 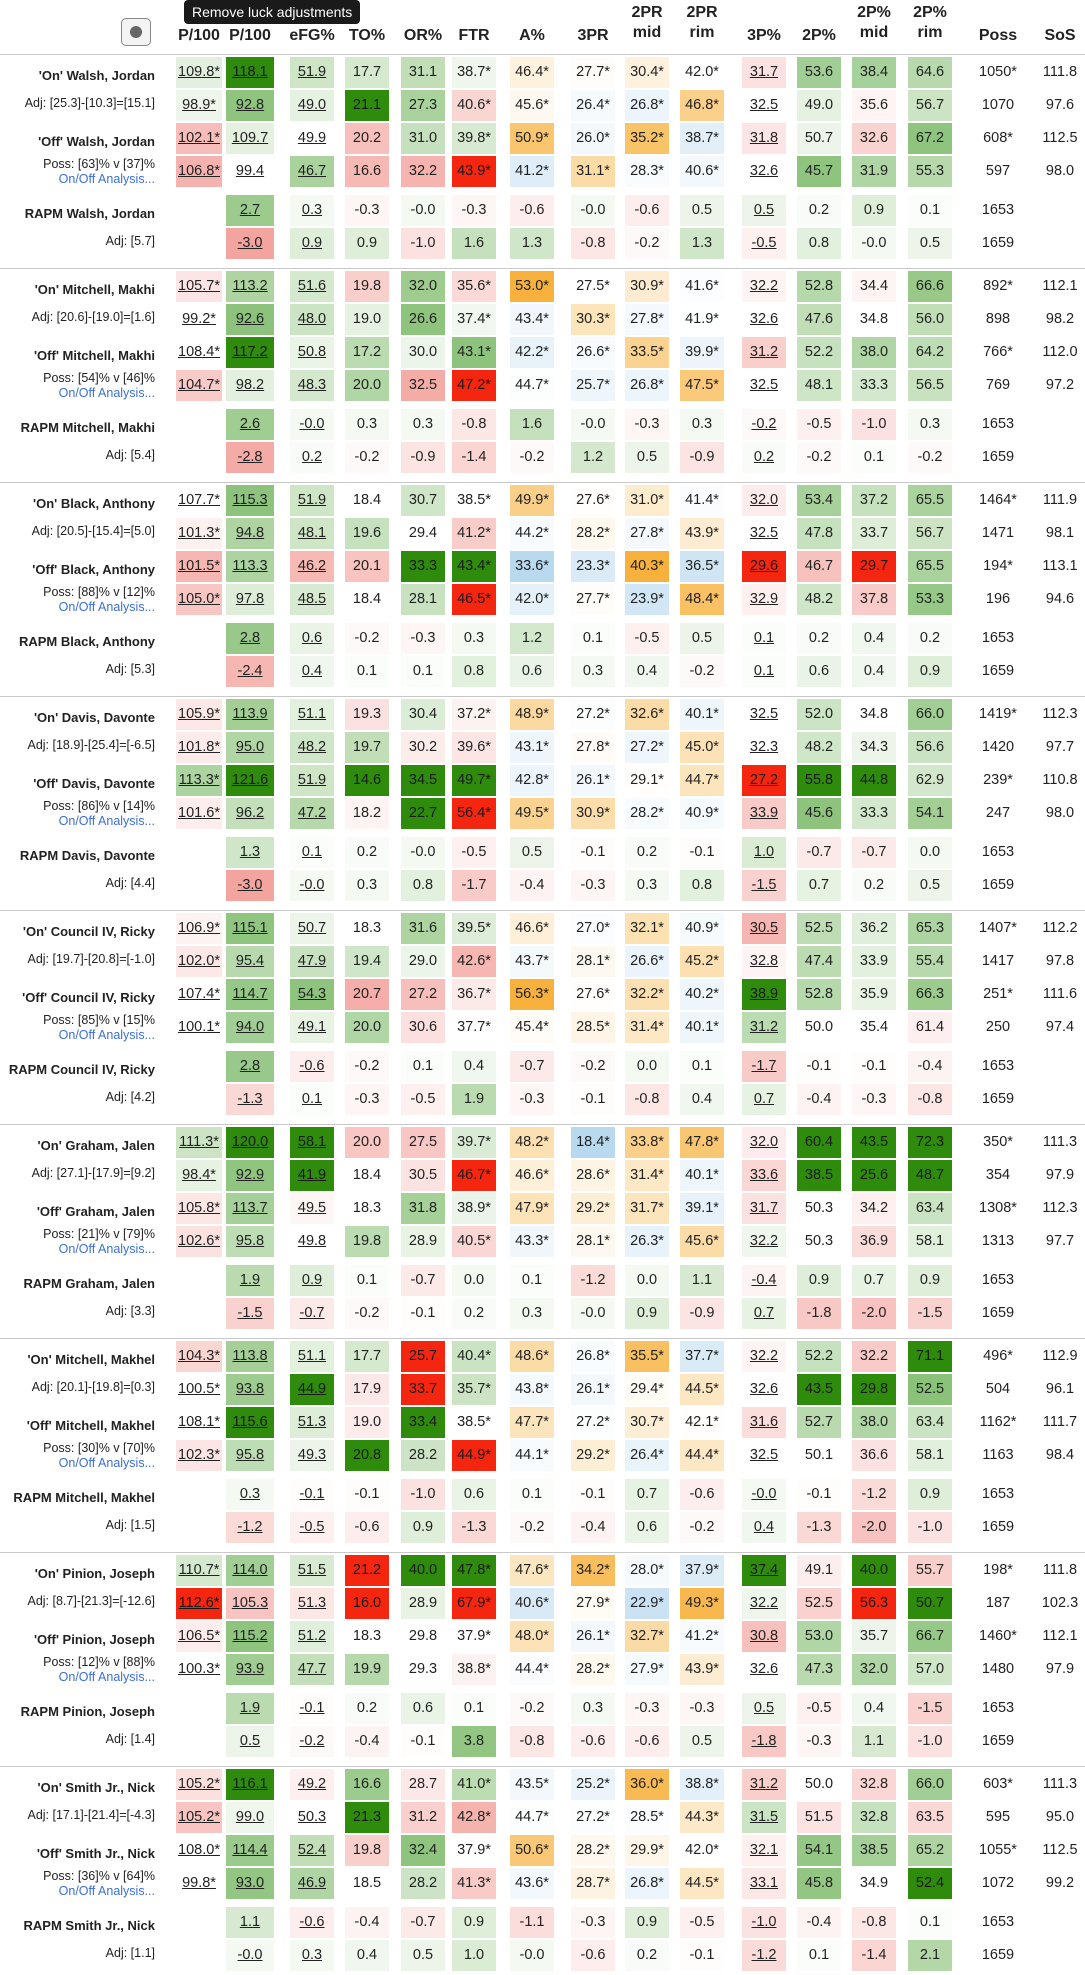 What do you see at coordinates (764, 210) in the screenshot?
I see `stat-cell-3p: 0.5` at bounding box center [764, 210].